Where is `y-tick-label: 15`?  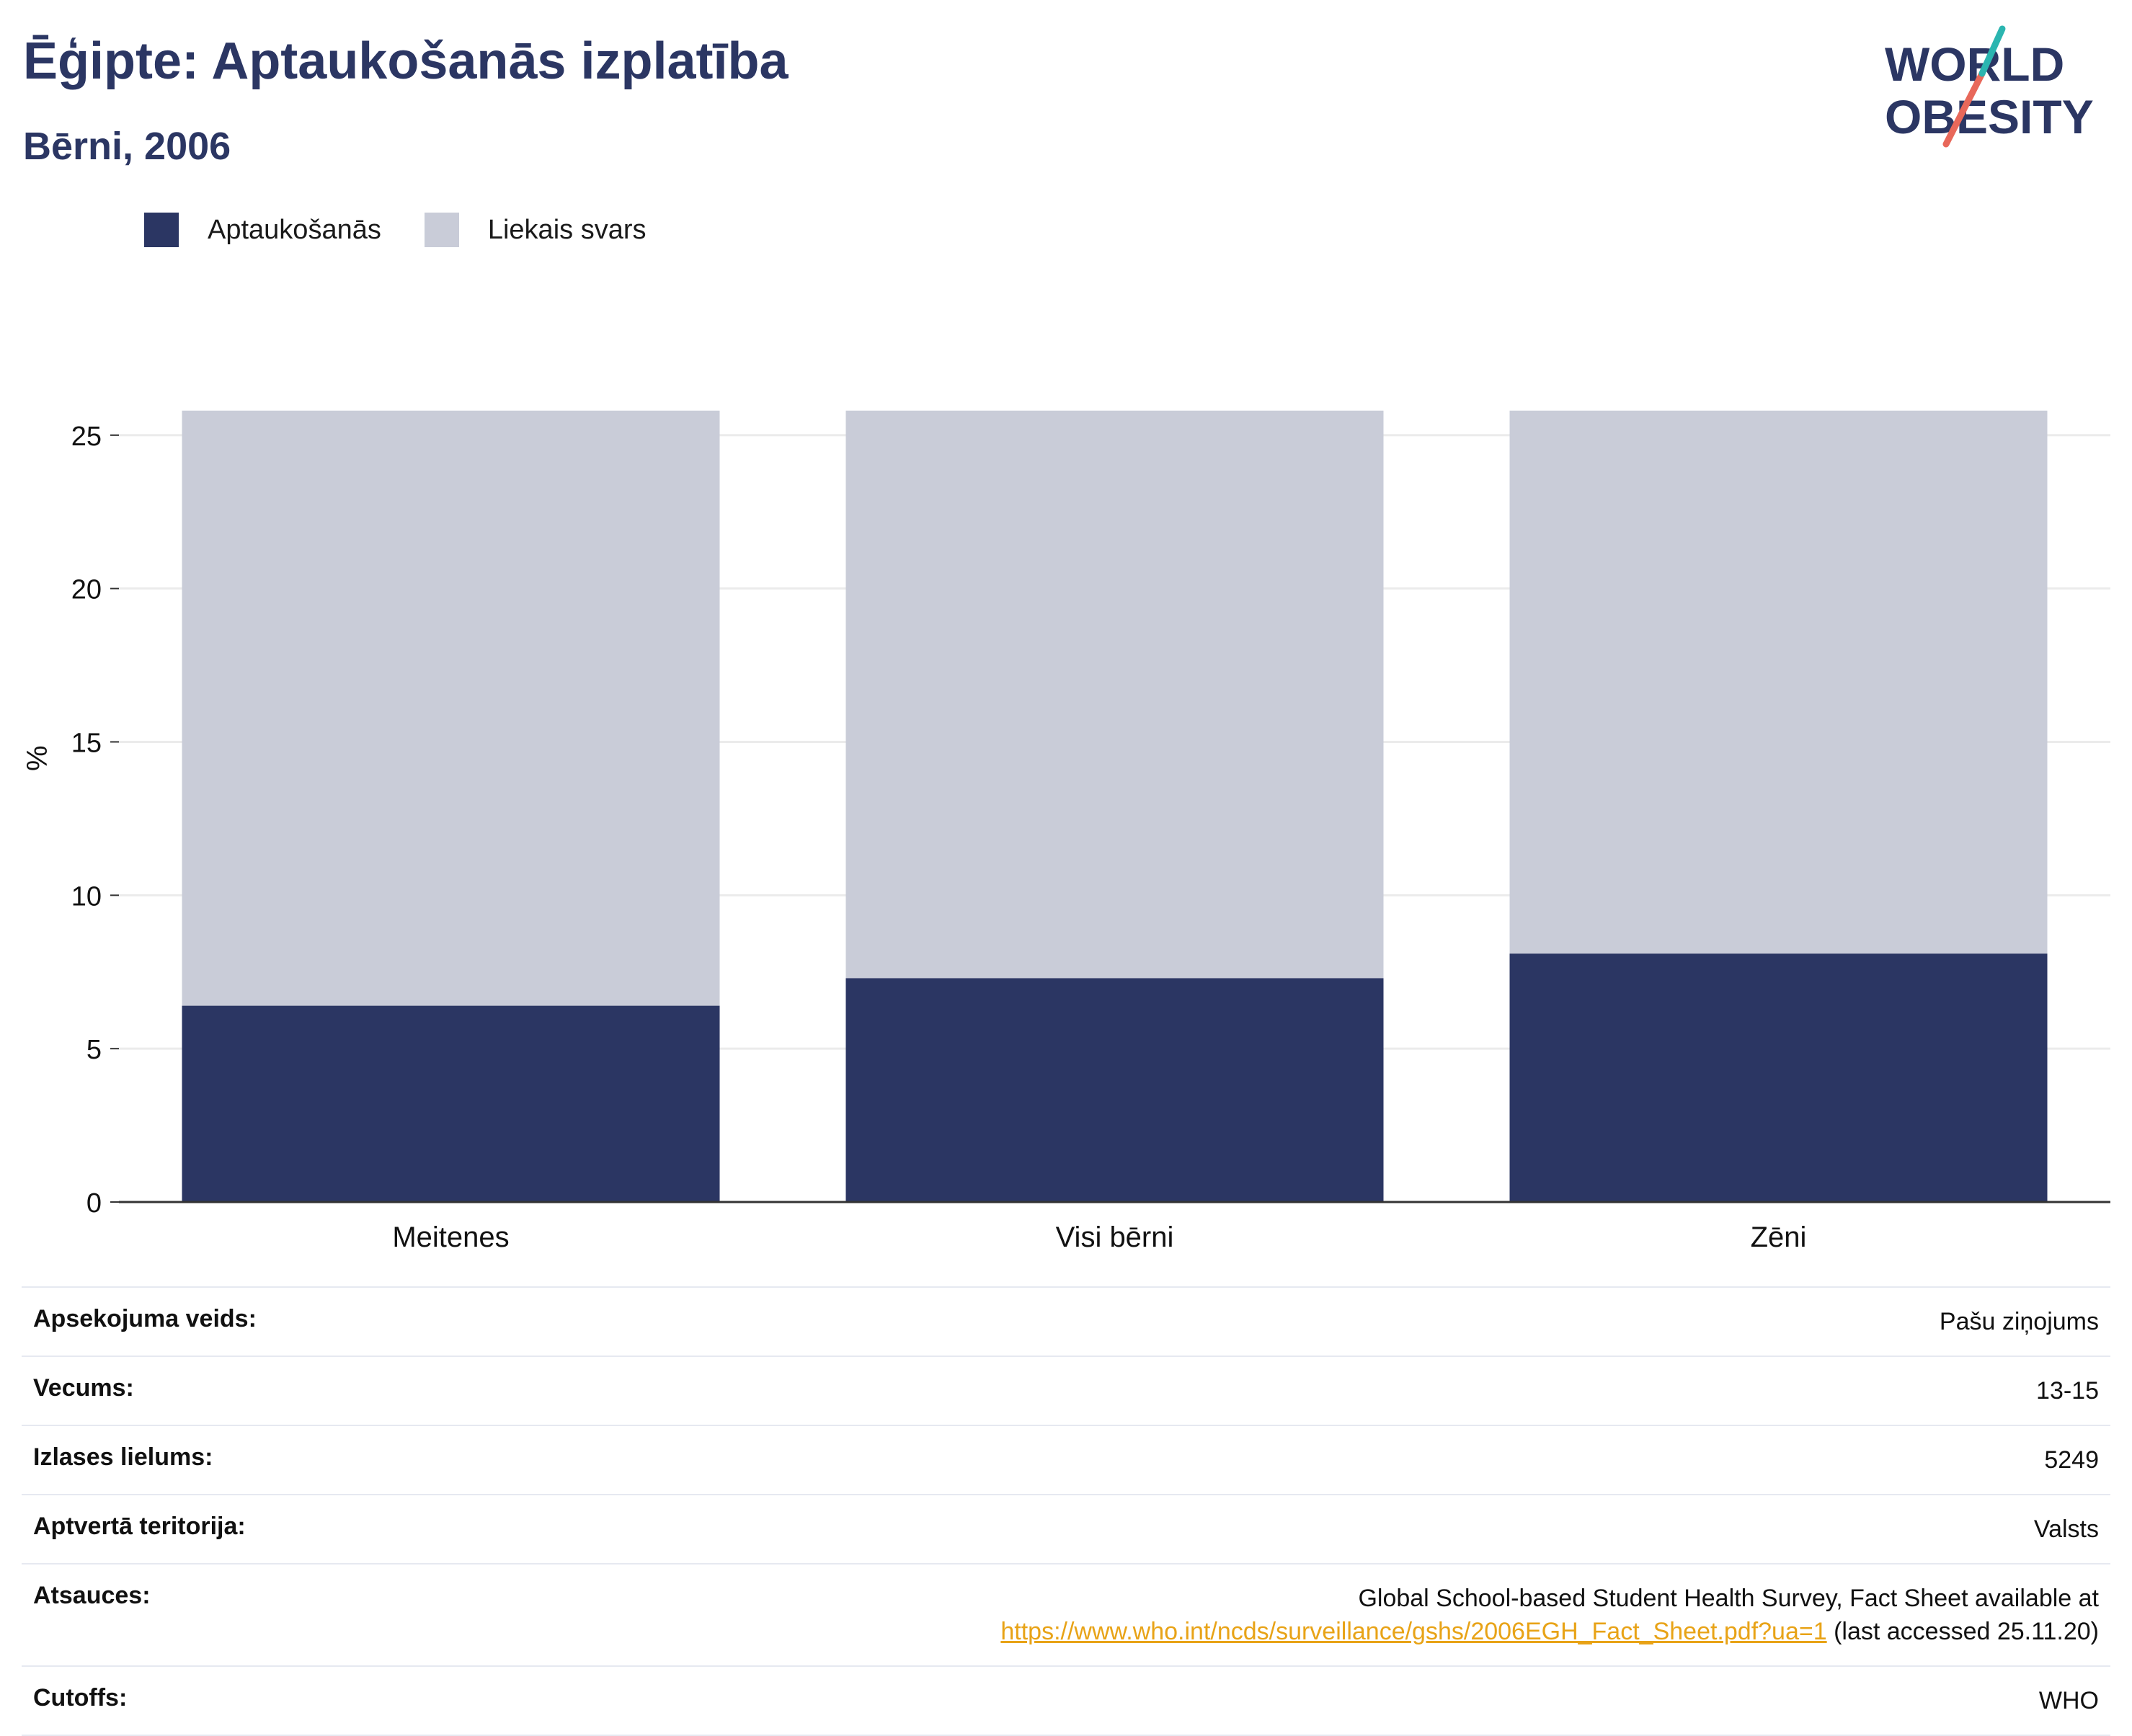 y-tick-label: 15 is located at coordinates (86, 744).